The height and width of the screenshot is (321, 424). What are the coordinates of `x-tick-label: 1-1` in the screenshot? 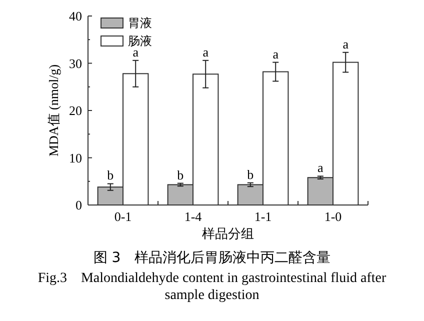 It's located at (263, 216).